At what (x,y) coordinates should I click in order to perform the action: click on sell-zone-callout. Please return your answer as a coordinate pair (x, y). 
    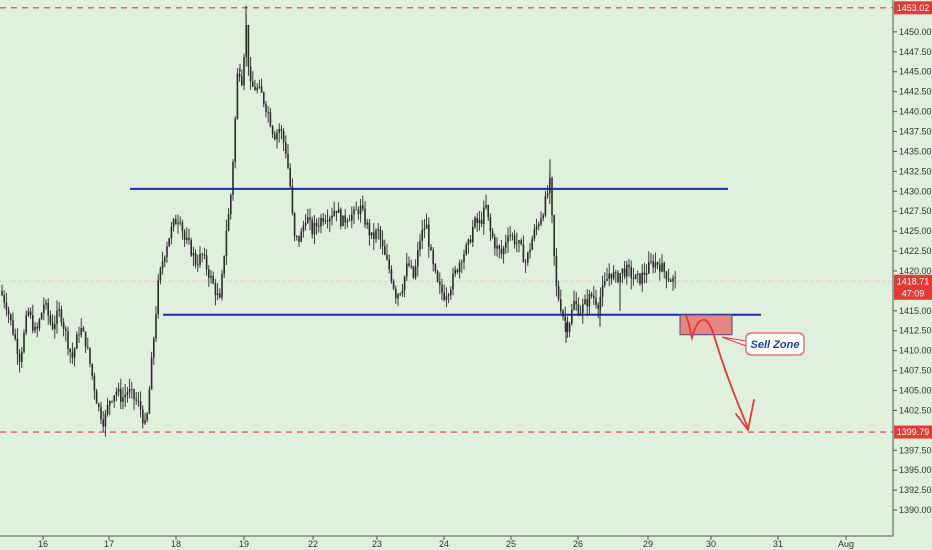
    Looking at the image, I should click on (775, 344).